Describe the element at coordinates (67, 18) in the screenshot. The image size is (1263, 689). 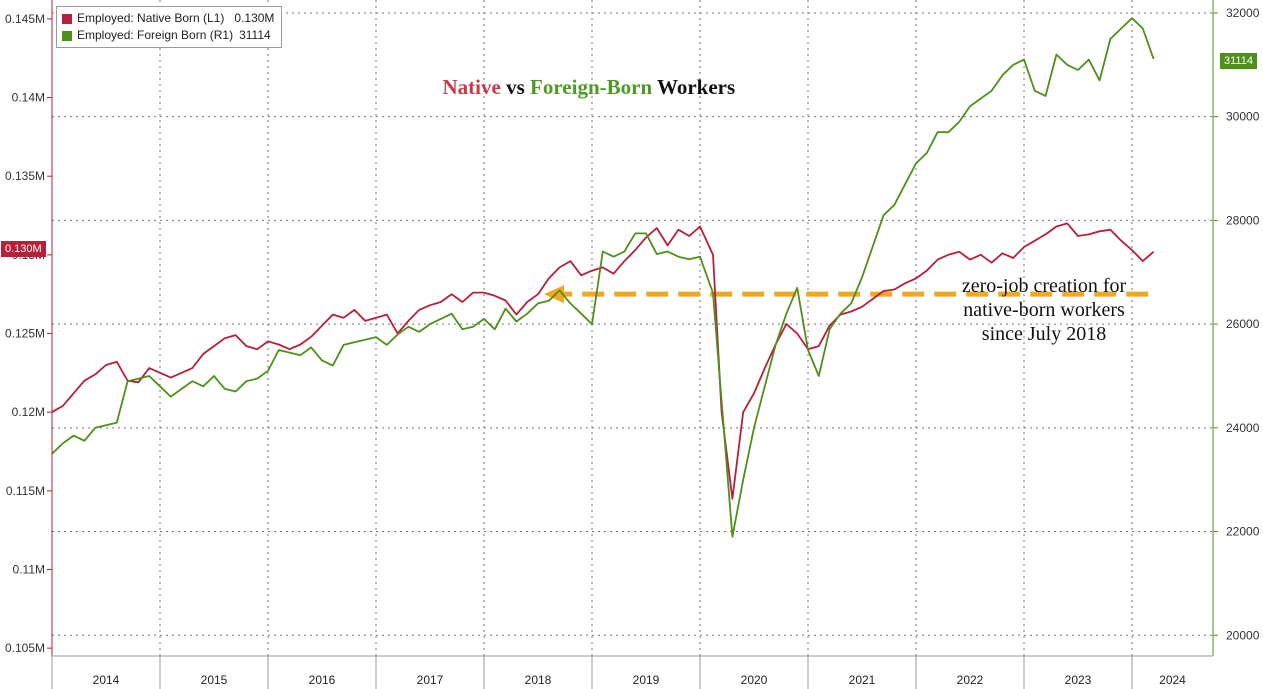
I see `legend-swatch-native` at that location.